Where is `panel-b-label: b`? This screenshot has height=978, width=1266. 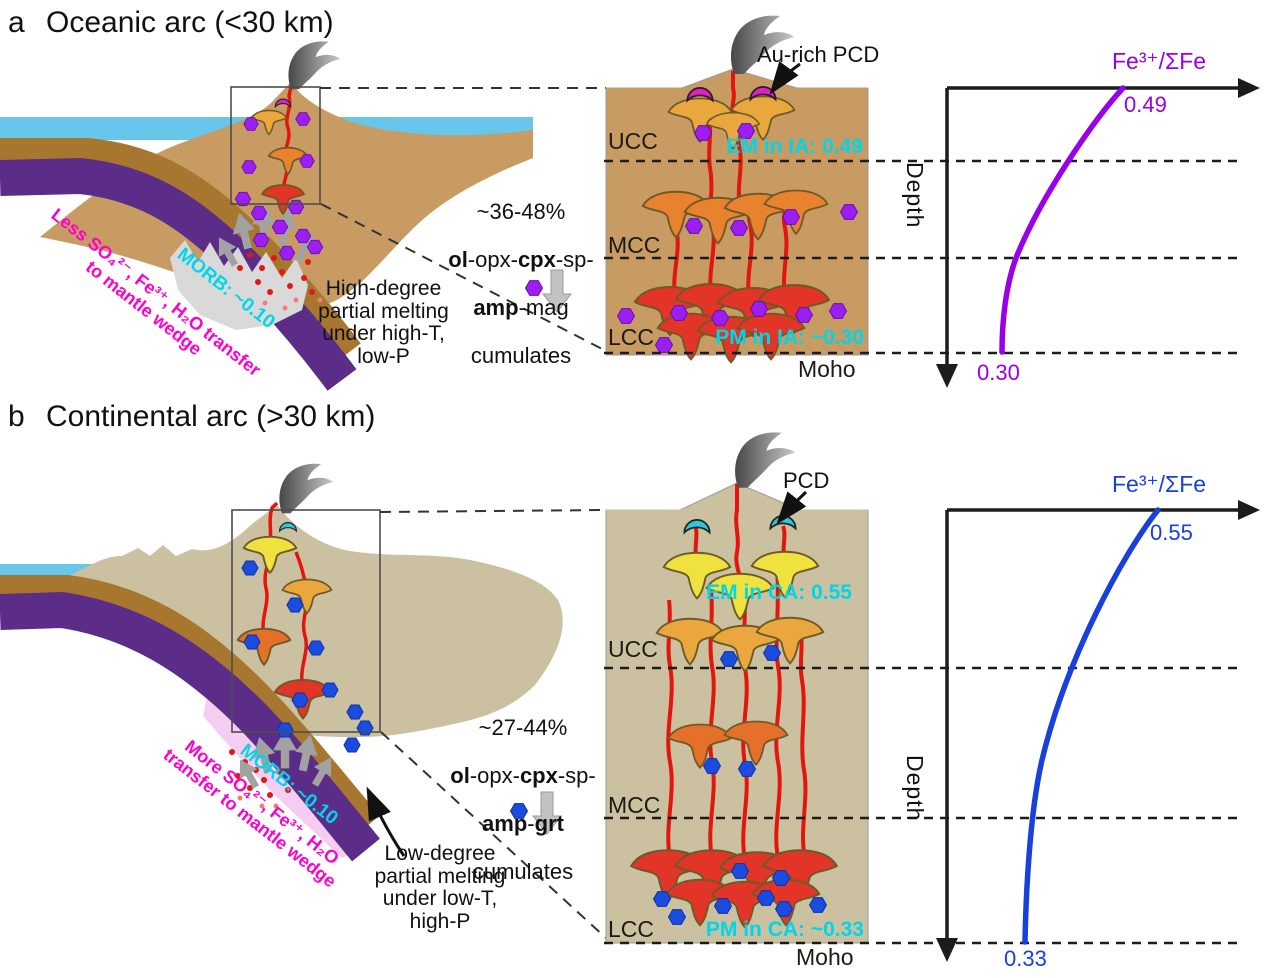 panel-b-label: b is located at coordinates (16, 416).